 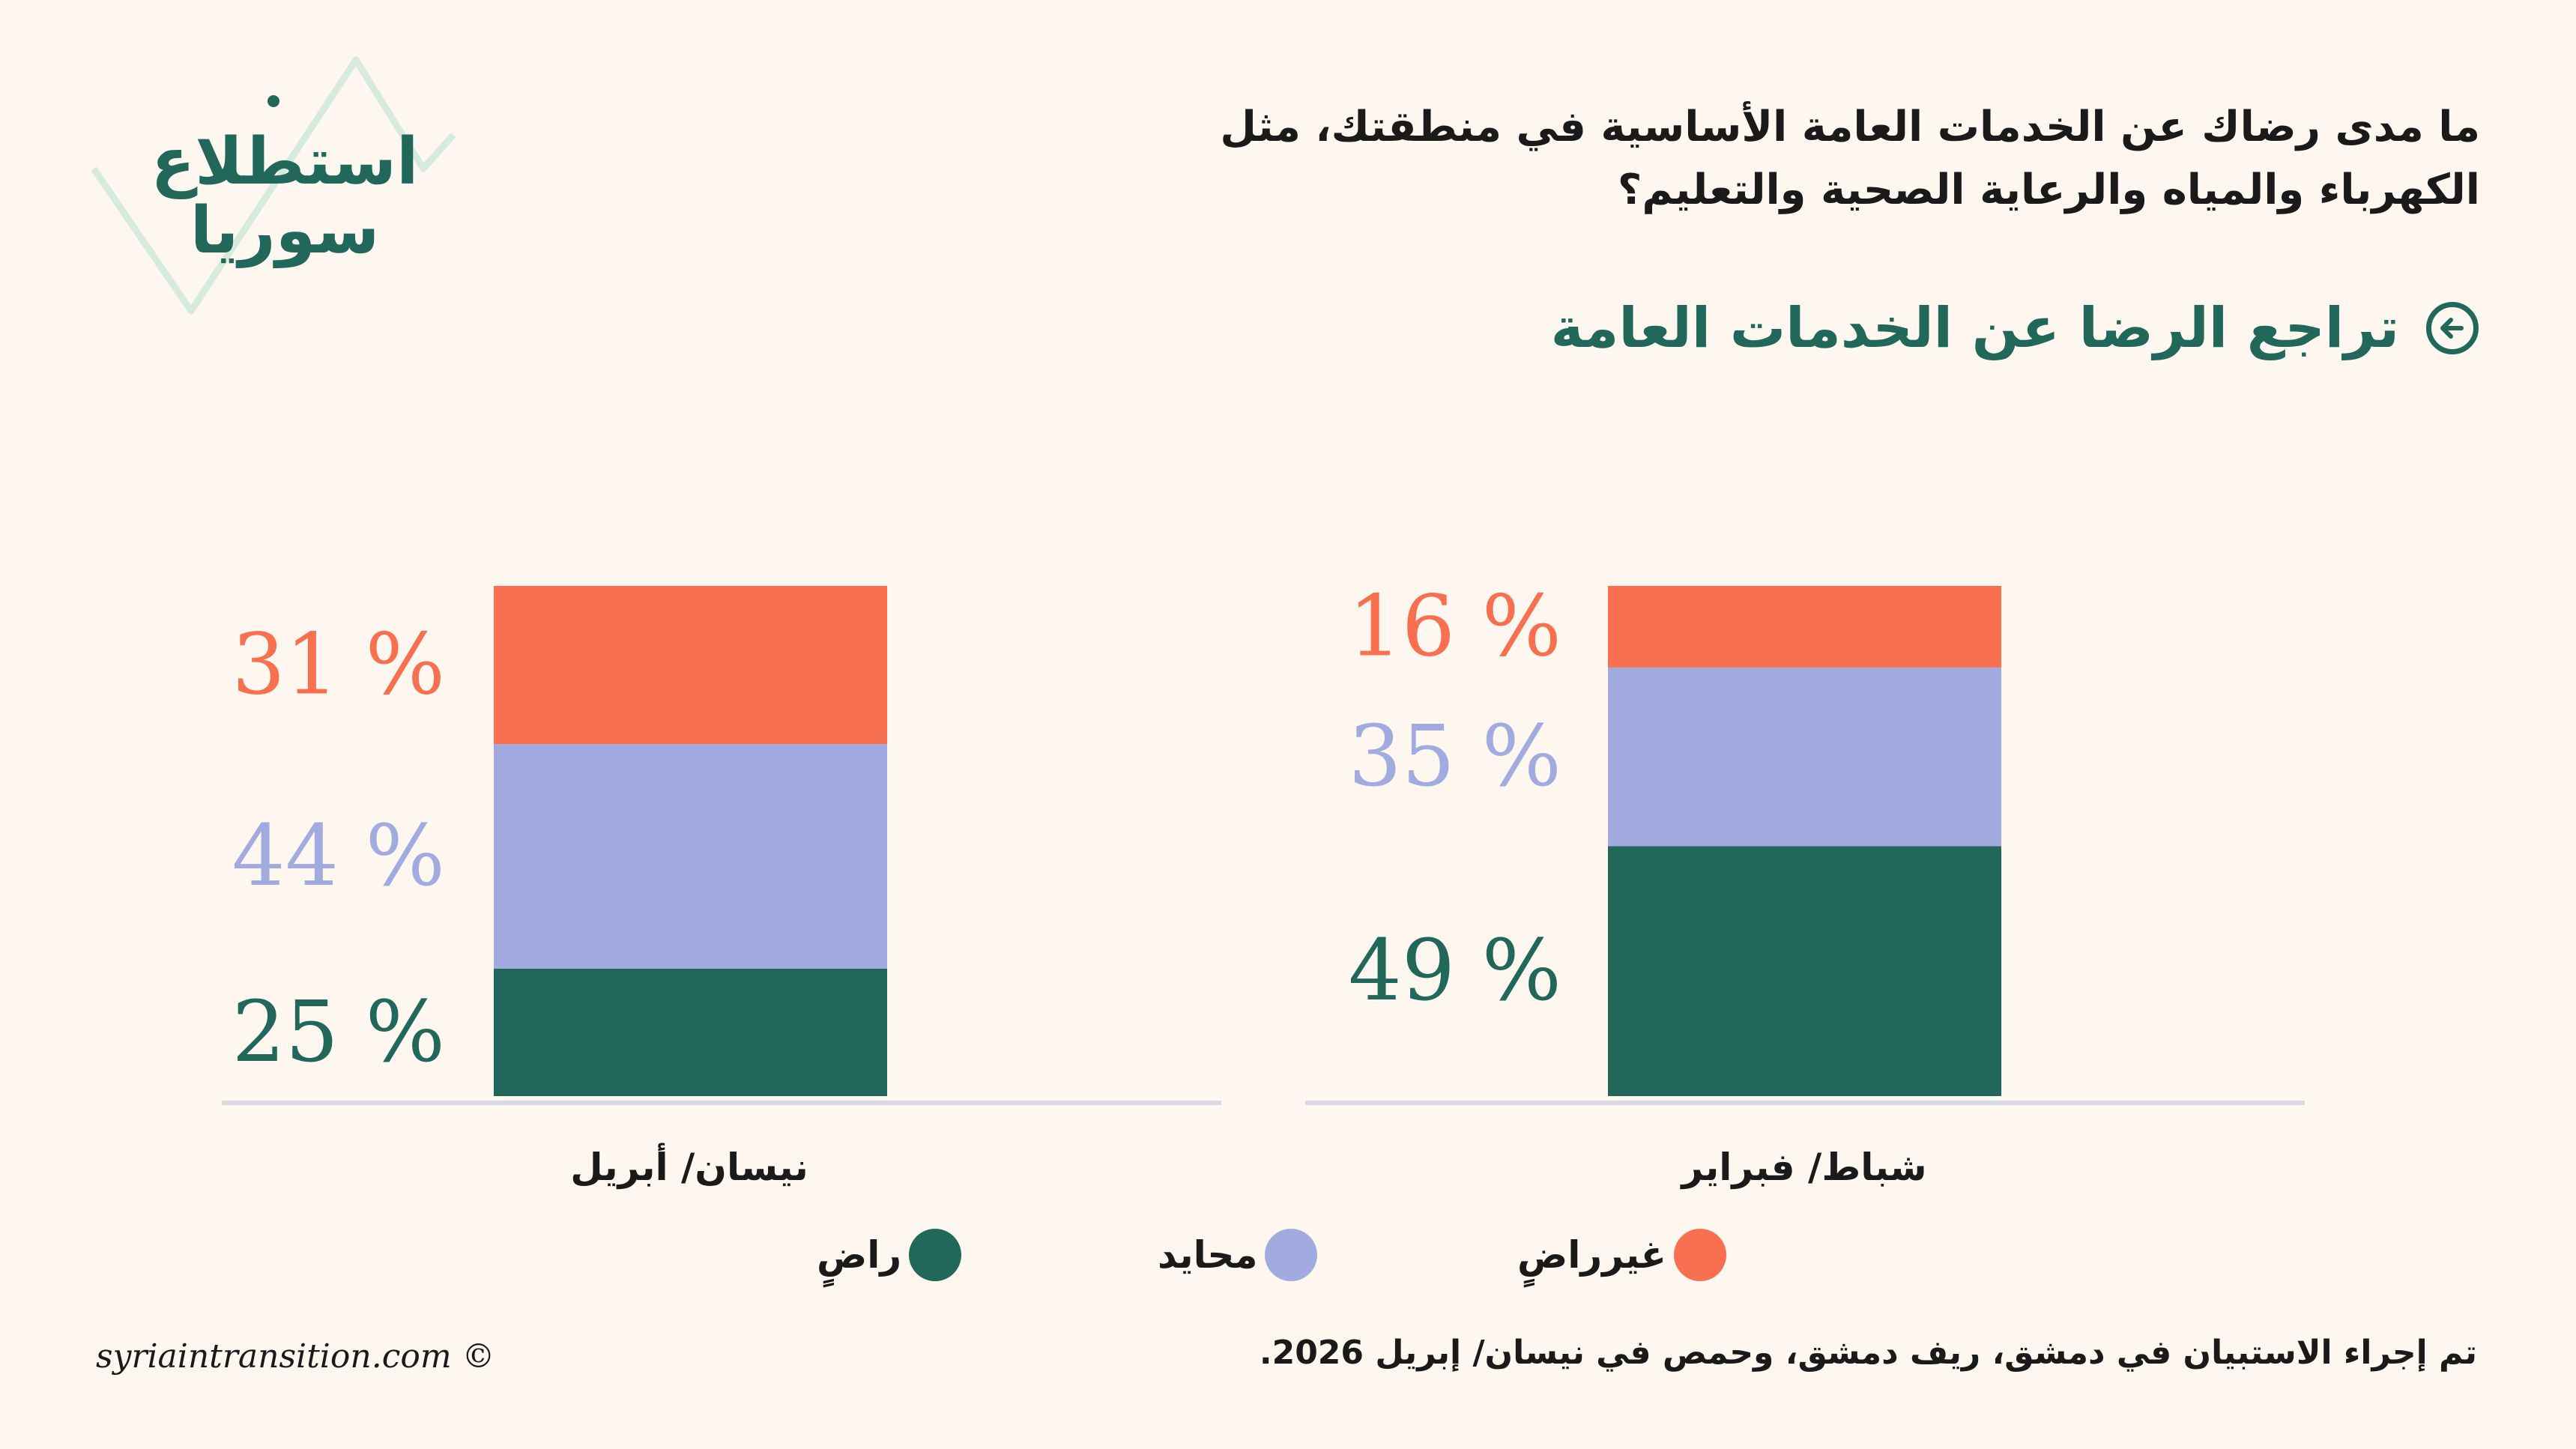 I want to click on data-label: 16 %, so click(x=1454, y=626).